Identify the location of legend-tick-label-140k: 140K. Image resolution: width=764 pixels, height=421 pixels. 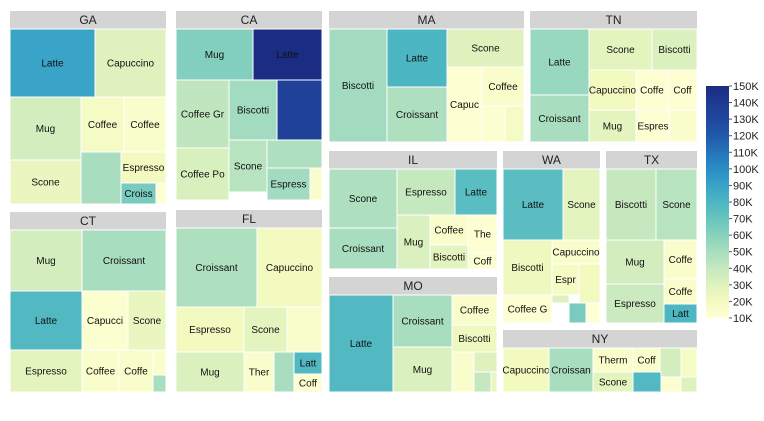
(746, 104).